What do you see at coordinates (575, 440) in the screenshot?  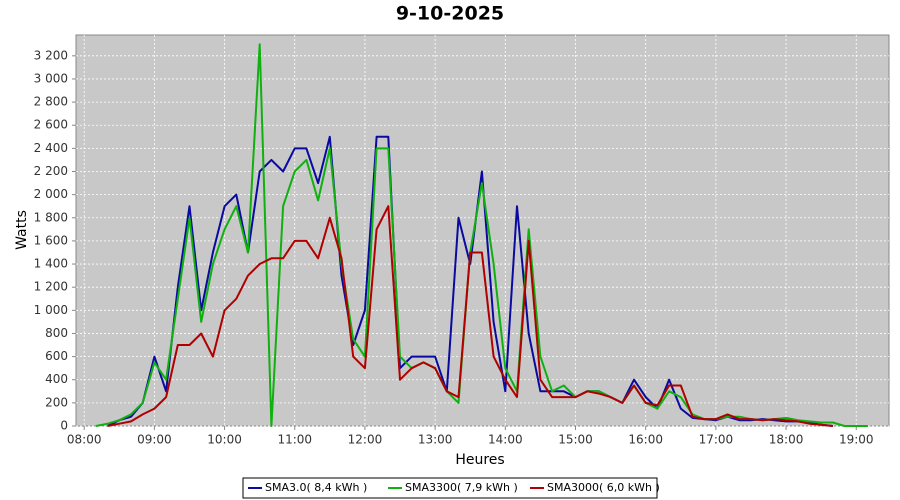 I see `x-tick-label: 15:00` at bounding box center [575, 440].